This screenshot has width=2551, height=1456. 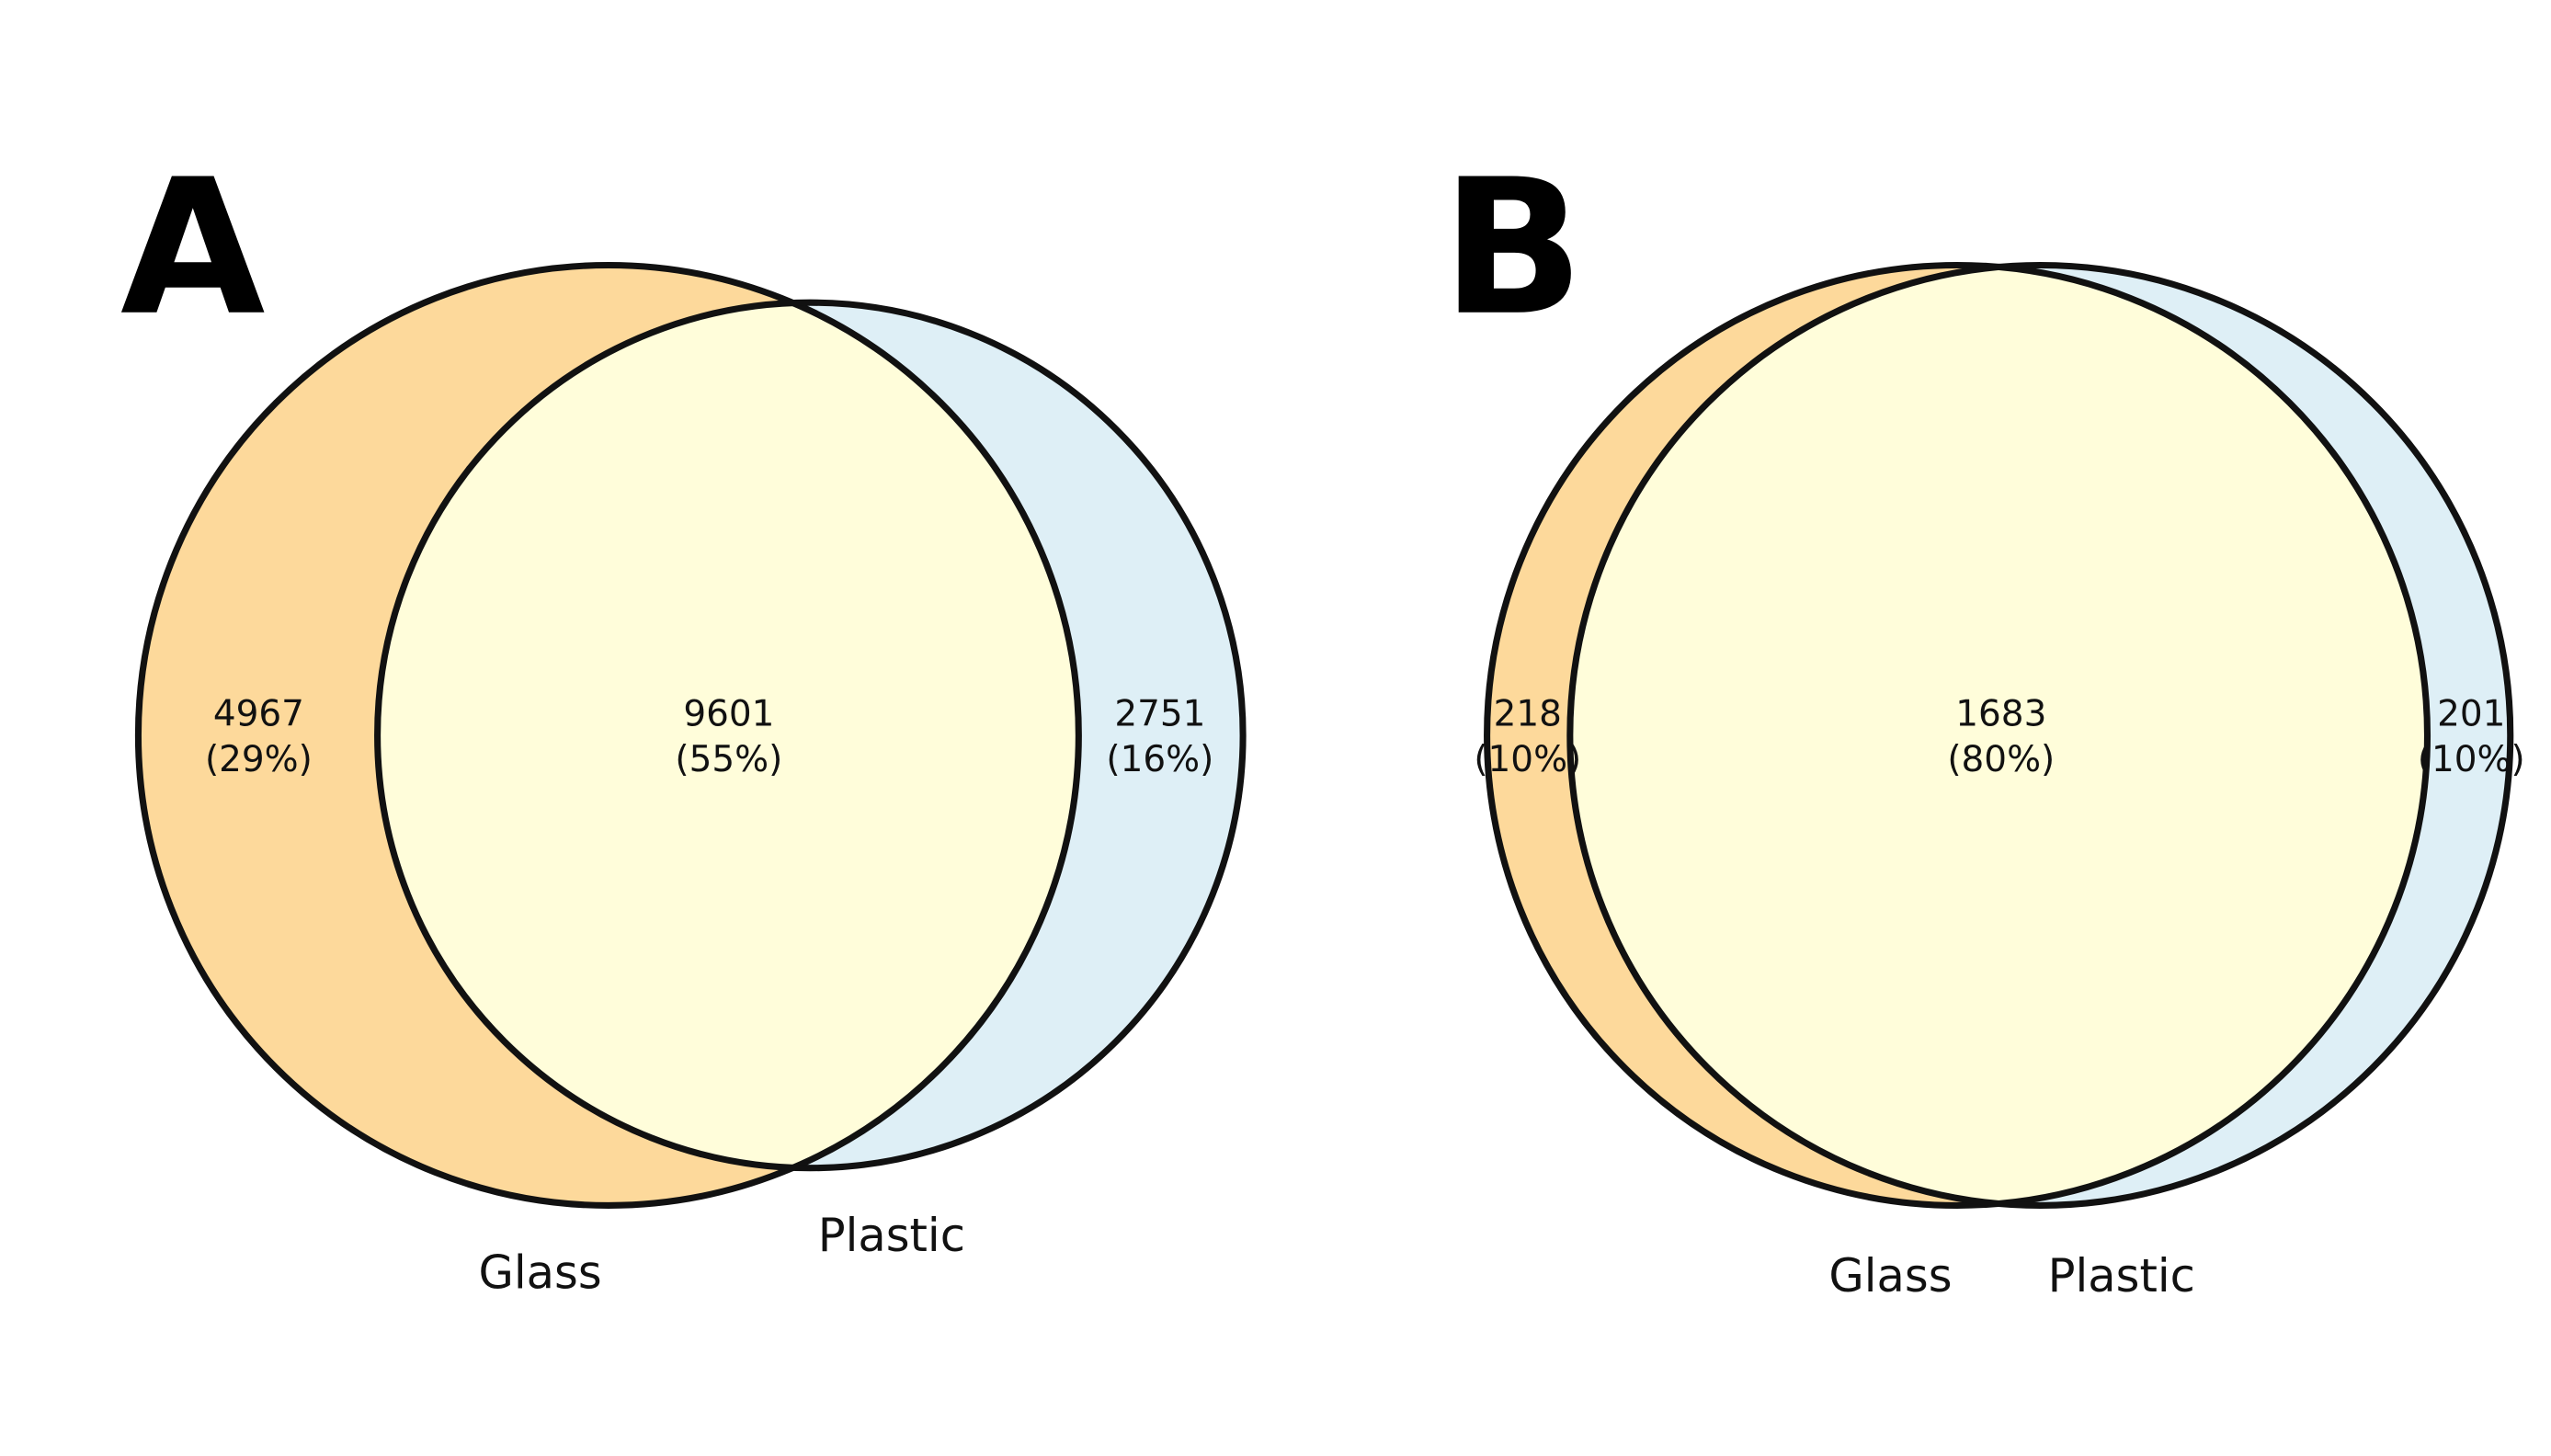 I want to click on overlap-percent-a: (55%), so click(x=728, y=759).